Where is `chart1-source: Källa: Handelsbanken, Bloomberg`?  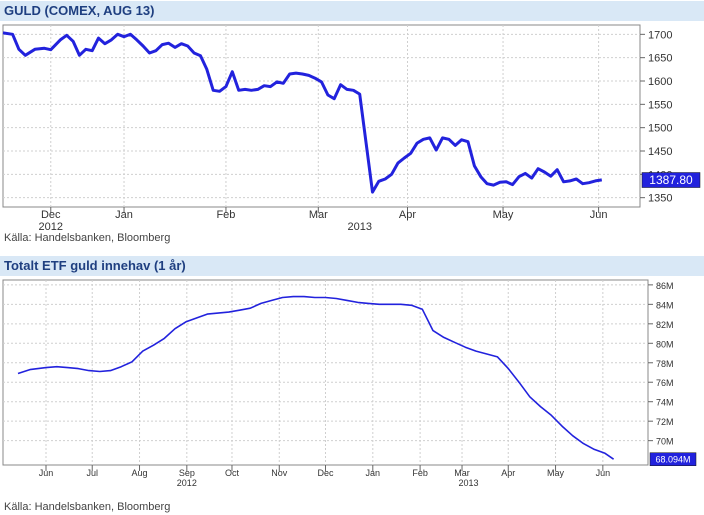 chart1-source: Källa: Handelsbanken, Bloomberg is located at coordinates (87, 238).